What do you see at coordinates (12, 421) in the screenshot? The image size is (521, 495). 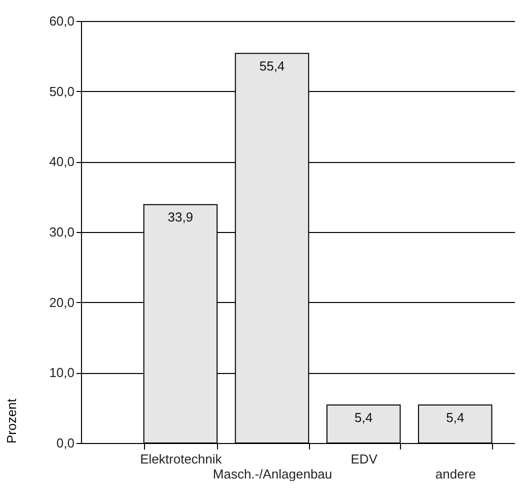 I see `y-axis-title: Prozent` at bounding box center [12, 421].